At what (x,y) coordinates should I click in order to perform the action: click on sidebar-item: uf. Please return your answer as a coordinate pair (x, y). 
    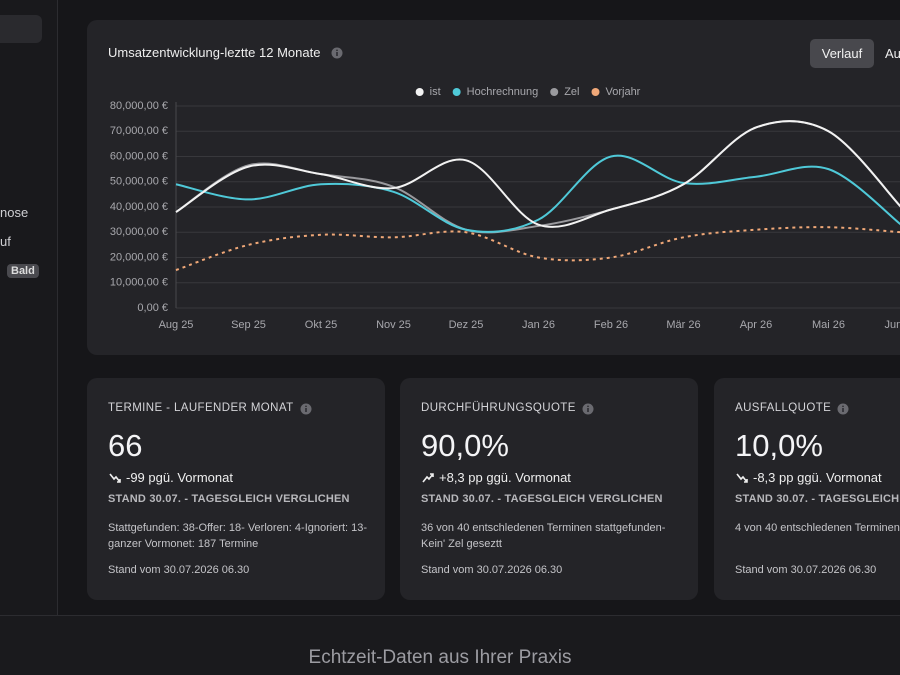
    Looking at the image, I should click on (5, 241).